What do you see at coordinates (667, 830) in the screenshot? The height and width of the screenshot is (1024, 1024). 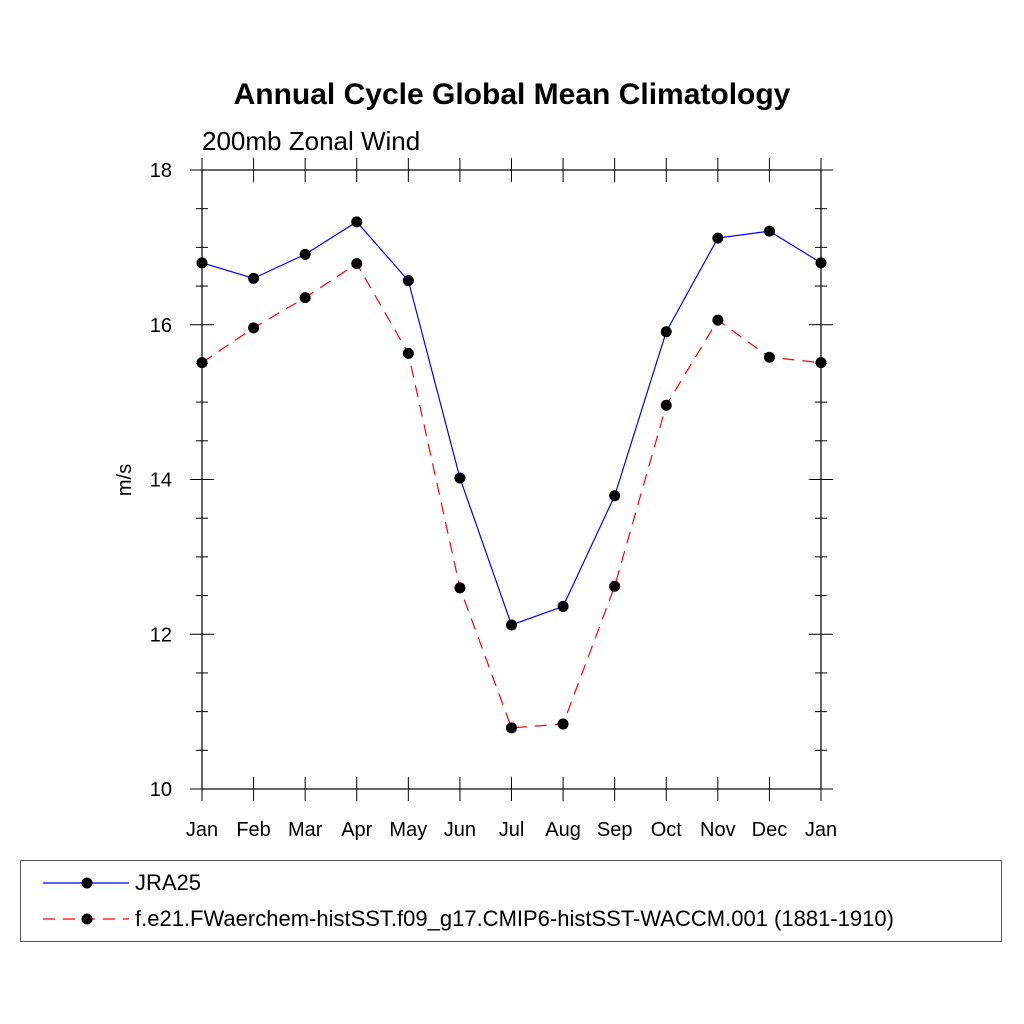 I see `x-tick-label: Oct` at bounding box center [667, 830].